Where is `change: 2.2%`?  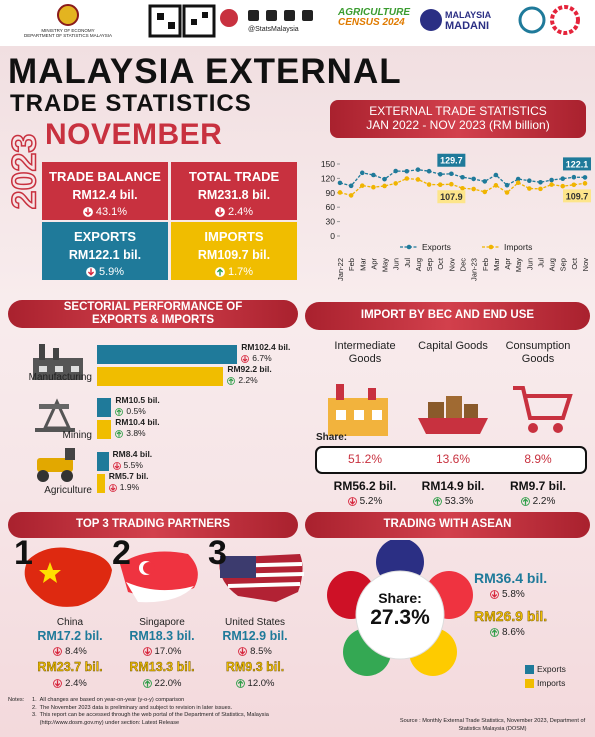 change: 2.2% is located at coordinates (249, 380).